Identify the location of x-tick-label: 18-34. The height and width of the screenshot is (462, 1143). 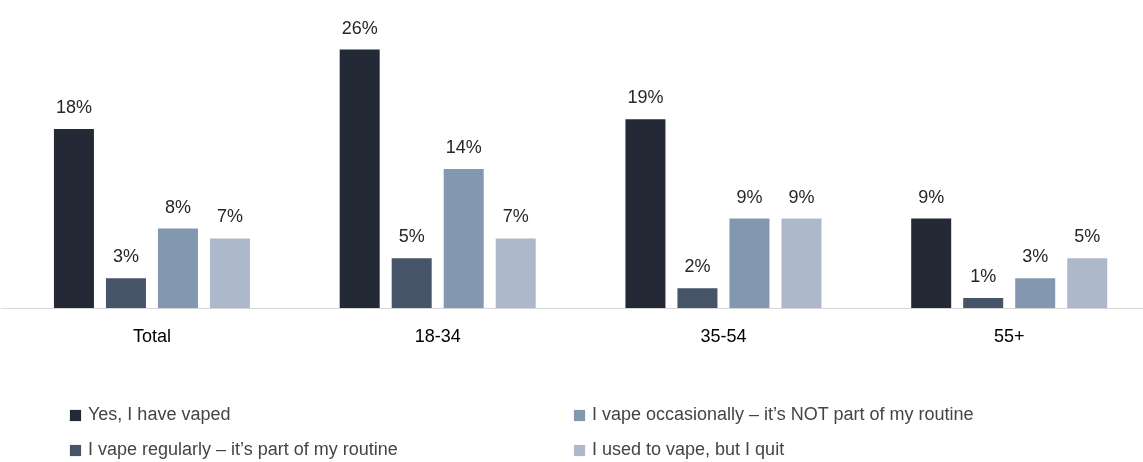
(437, 336).